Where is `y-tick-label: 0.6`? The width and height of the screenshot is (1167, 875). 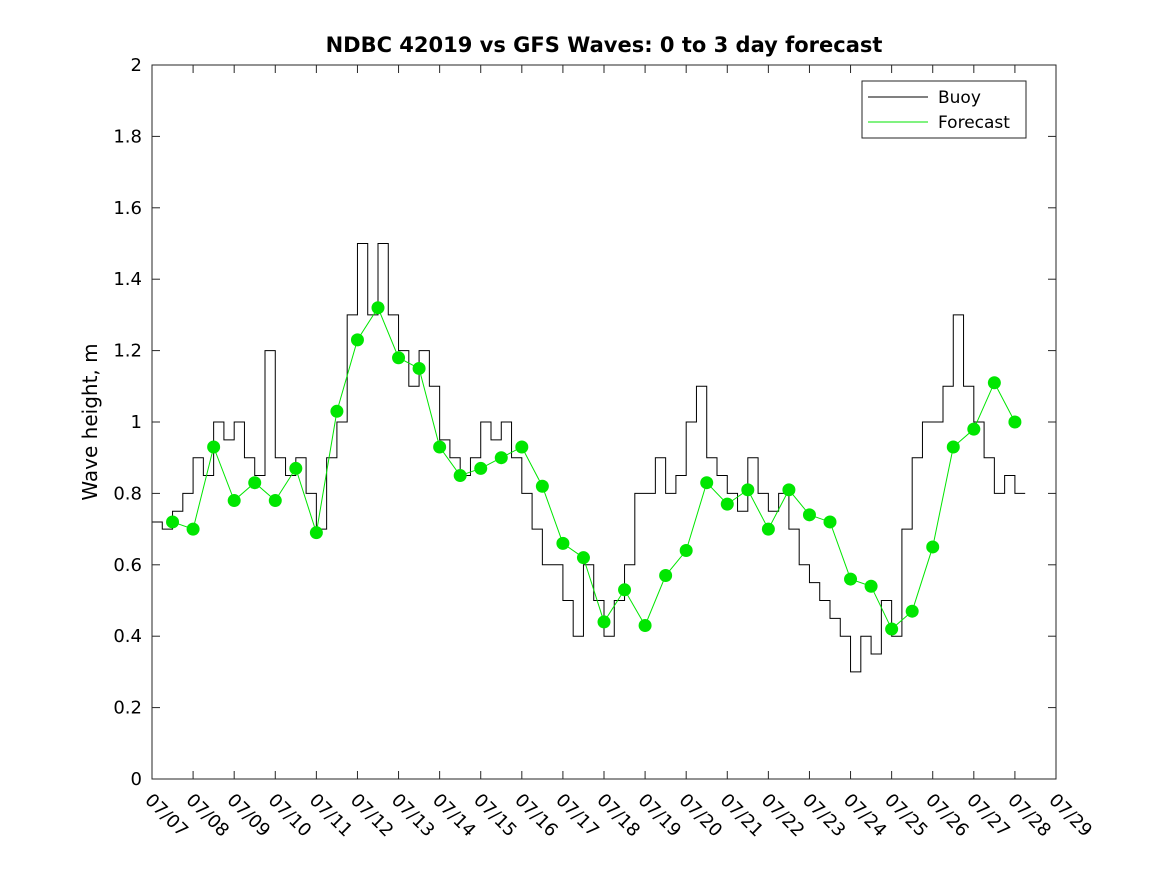 y-tick-label: 0.6 is located at coordinates (127, 565).